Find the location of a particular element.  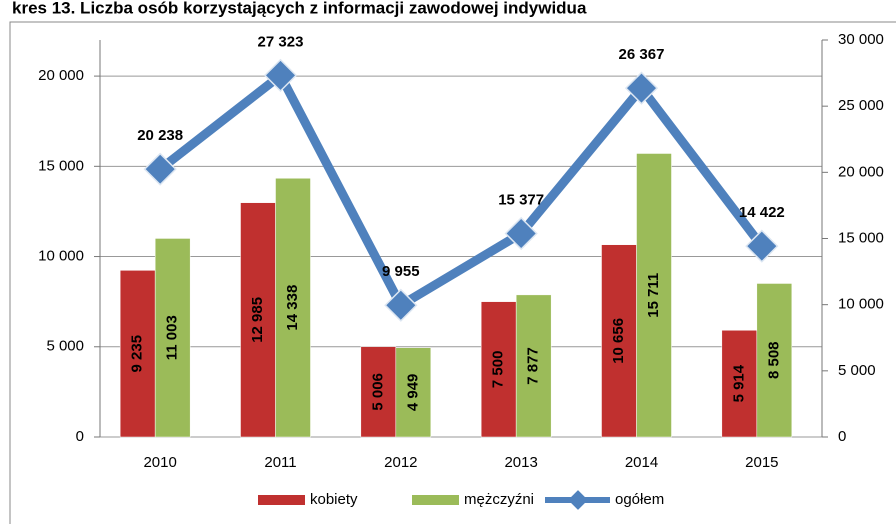

data-label: 14 338 is located at coordinates (292, 308).